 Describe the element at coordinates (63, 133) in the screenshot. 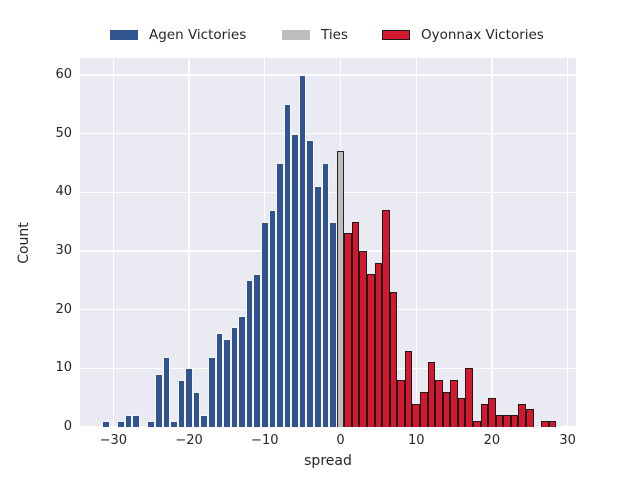

I see `y-tick-label-50: 50` at that location.